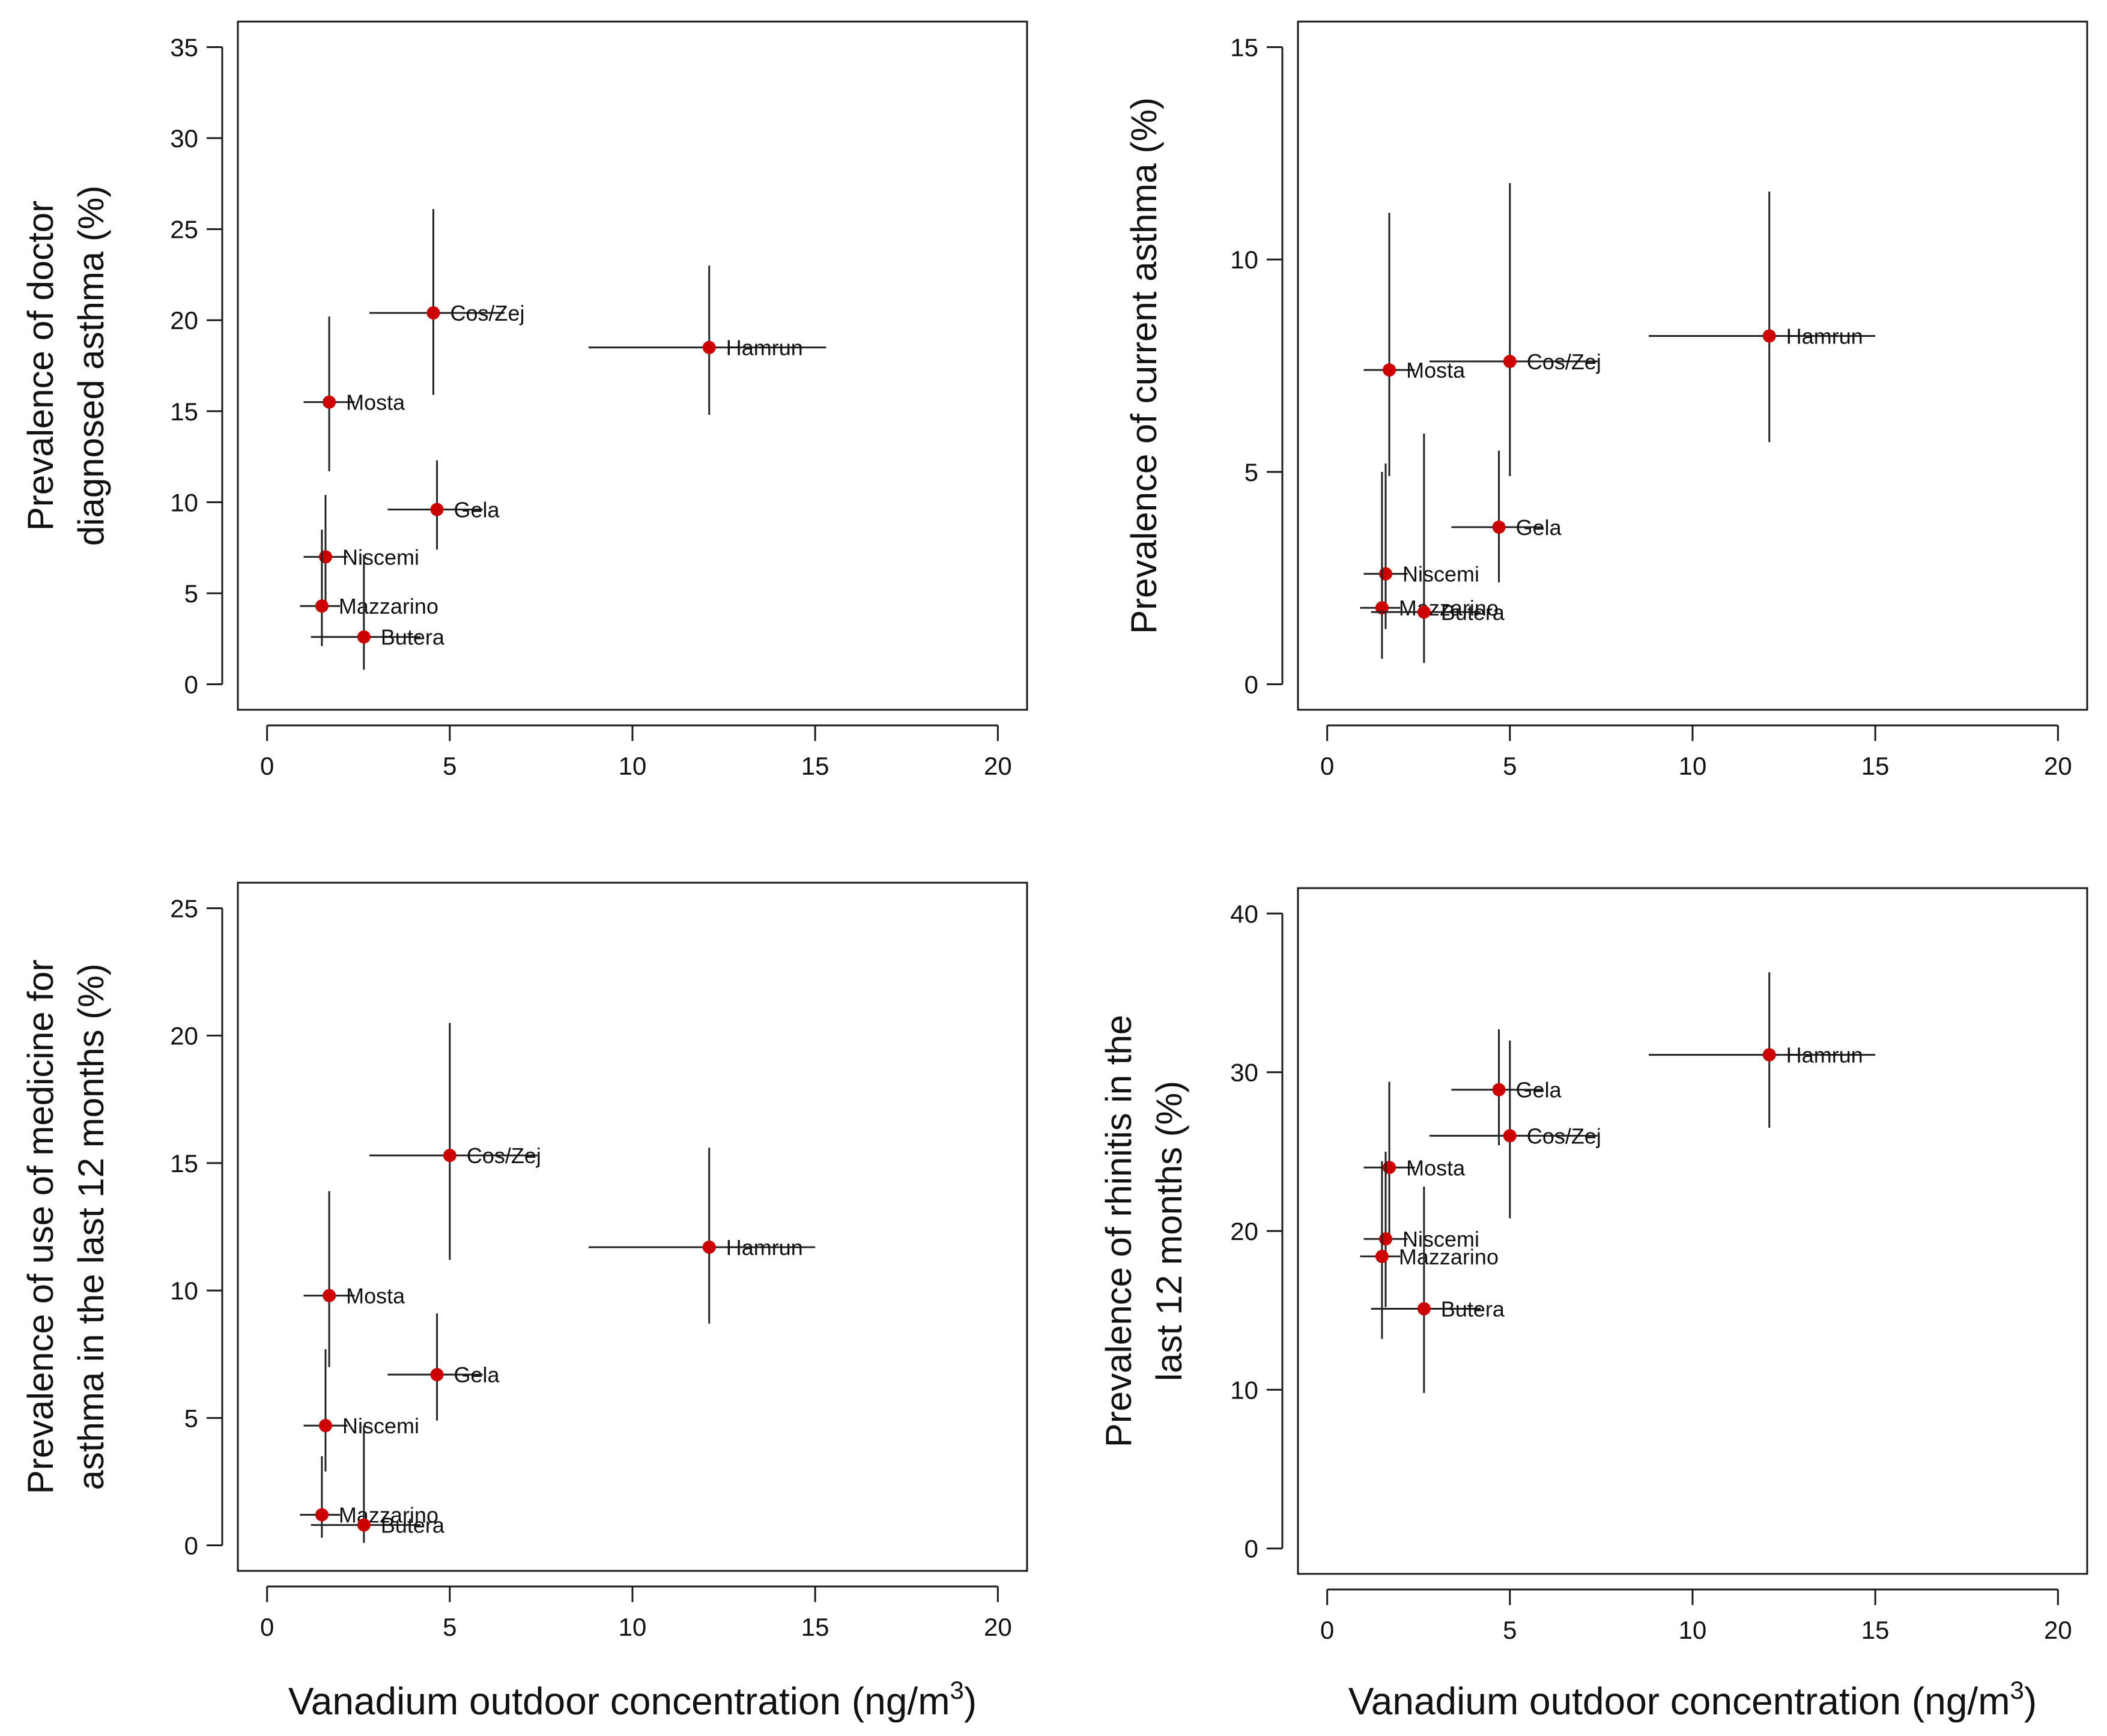 This screenshot has width=2107, height=1736. Describe the element at coordinates (1169, 1231) in the screenshot. I see `y-axis-label-line: last 12 months (%)` at that location.